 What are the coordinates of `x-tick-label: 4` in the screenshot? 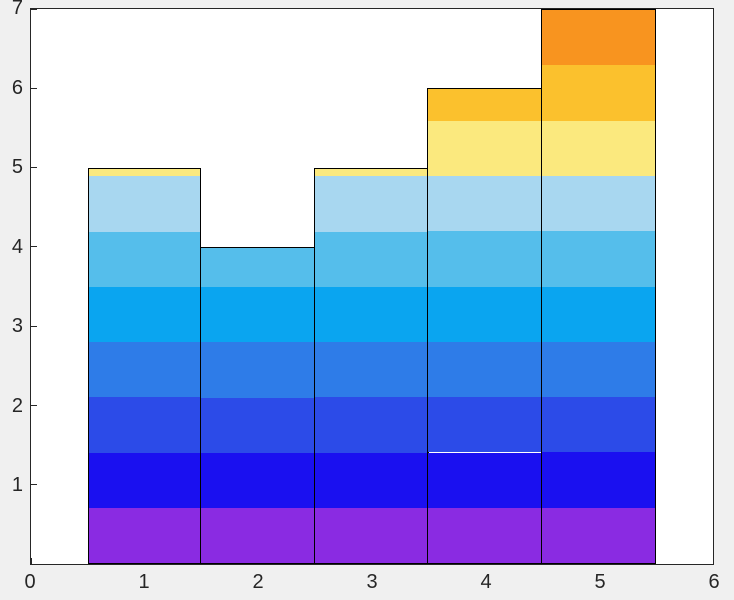 It's located at (486, 582).